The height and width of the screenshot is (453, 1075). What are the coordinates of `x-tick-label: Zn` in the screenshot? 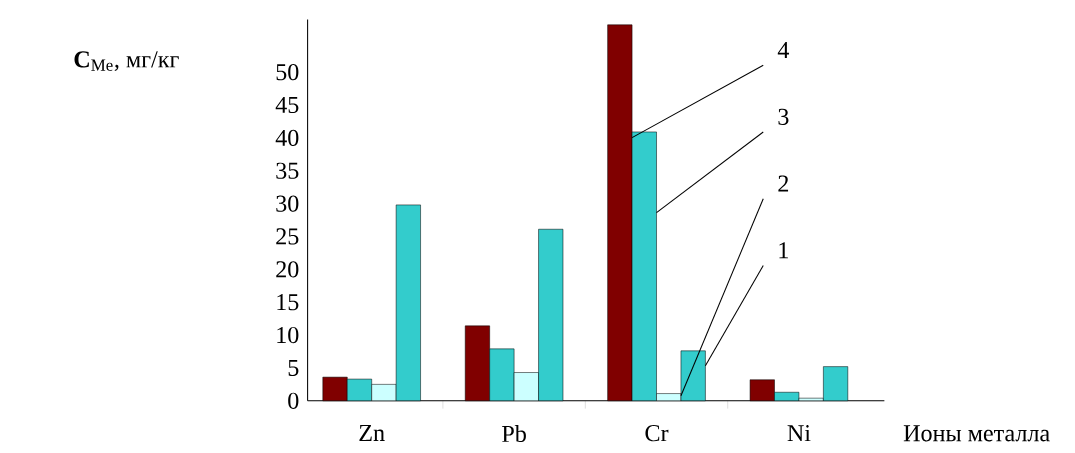 It's located at (372, 433).